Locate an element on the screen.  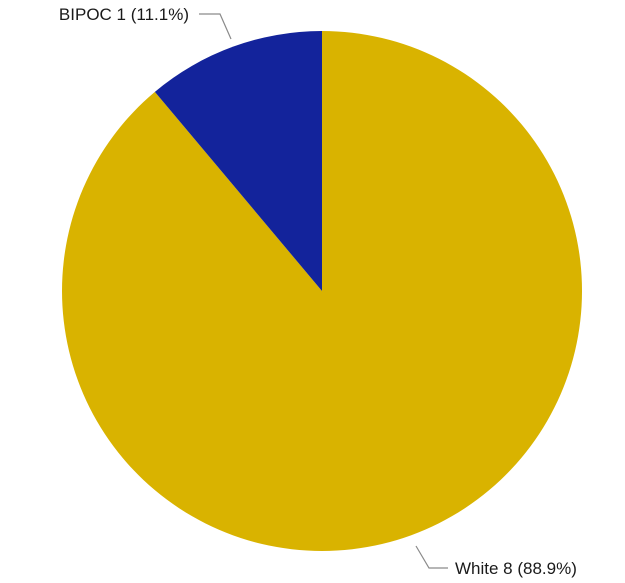
leader-line-white is located at coordinates (431, 557).